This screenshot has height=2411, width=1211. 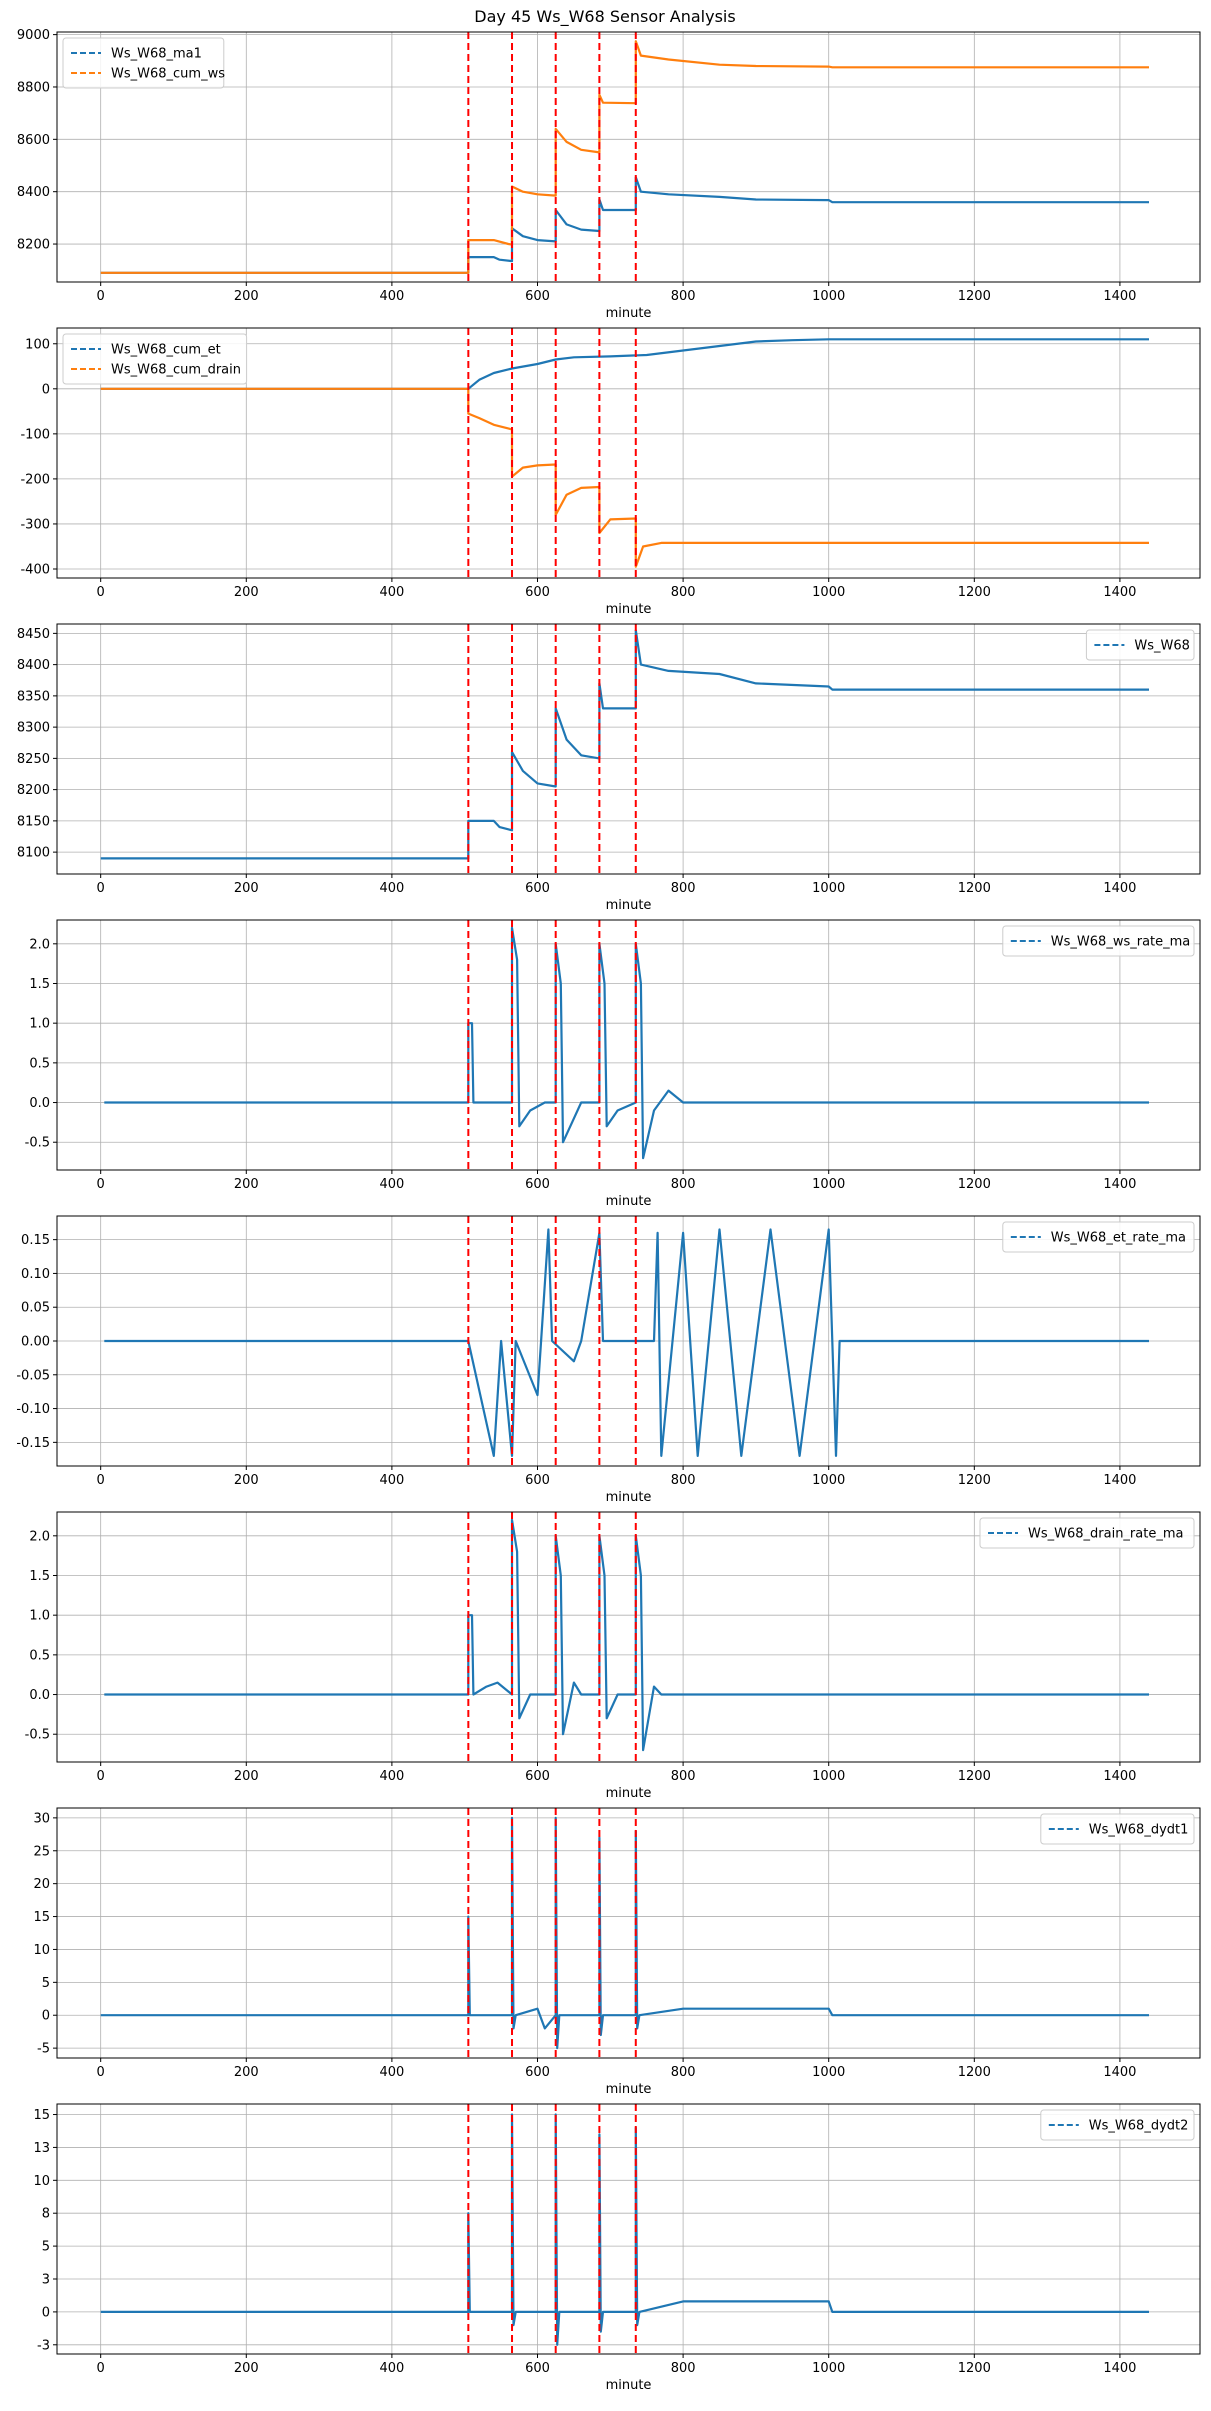 I want to click on y-tick-label: 9000, so click(x=33, y=35).